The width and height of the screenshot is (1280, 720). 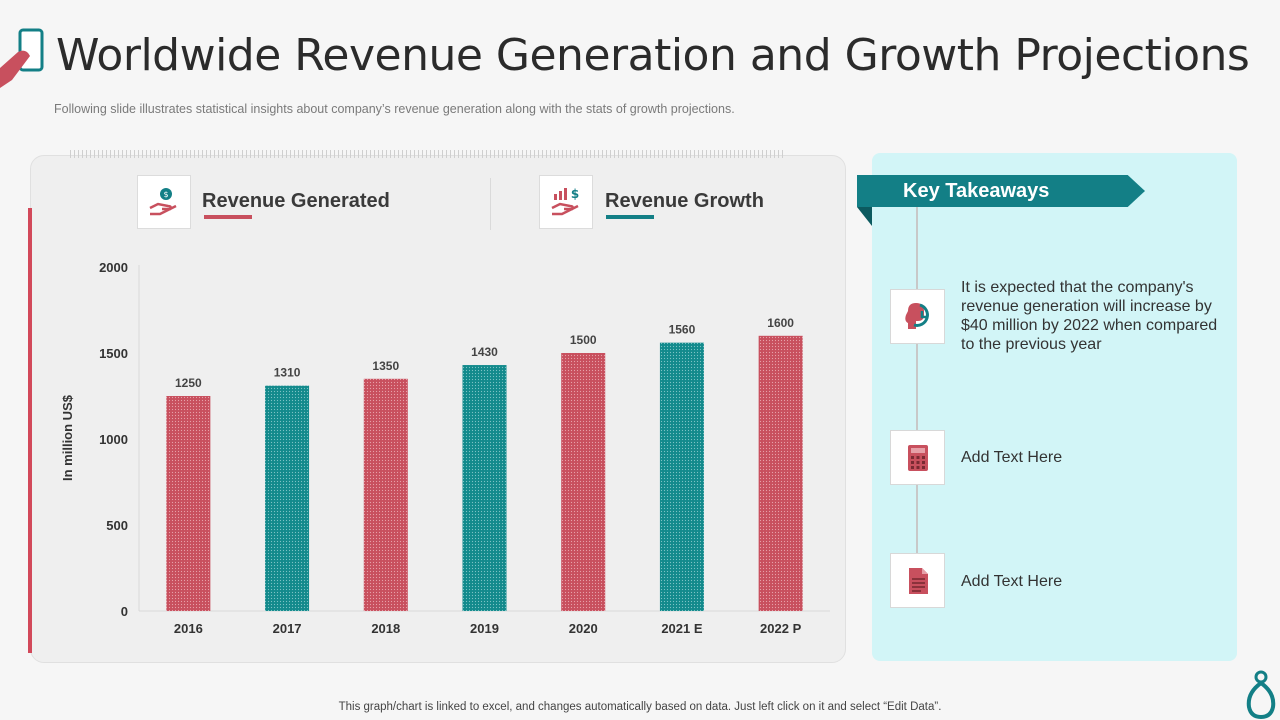 I want to click on legend-revenue-growth-icon-box: $, so click(x=566, y=202).